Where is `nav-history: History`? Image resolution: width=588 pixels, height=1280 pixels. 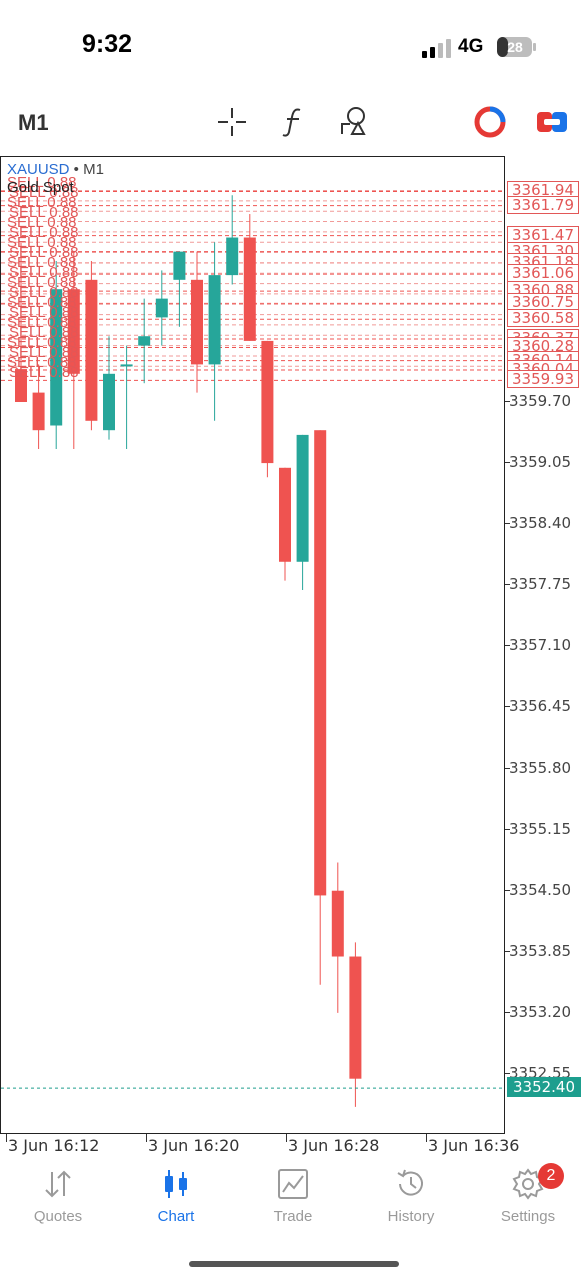
nav-history: History is located at coordinates (411, 1195).